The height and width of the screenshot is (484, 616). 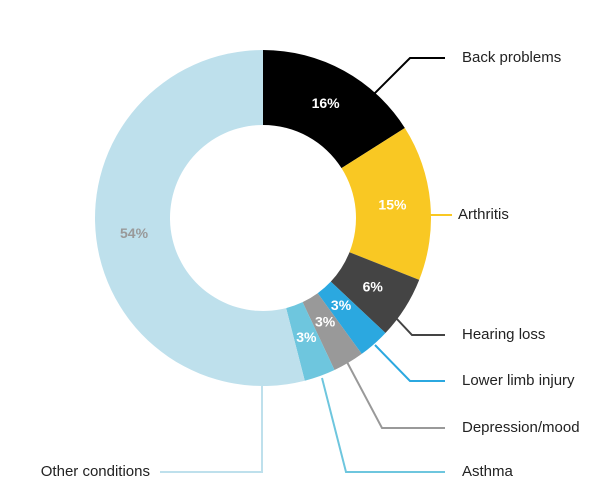 I want to click on category-label: Arthritis, so click(x=483, y=214).